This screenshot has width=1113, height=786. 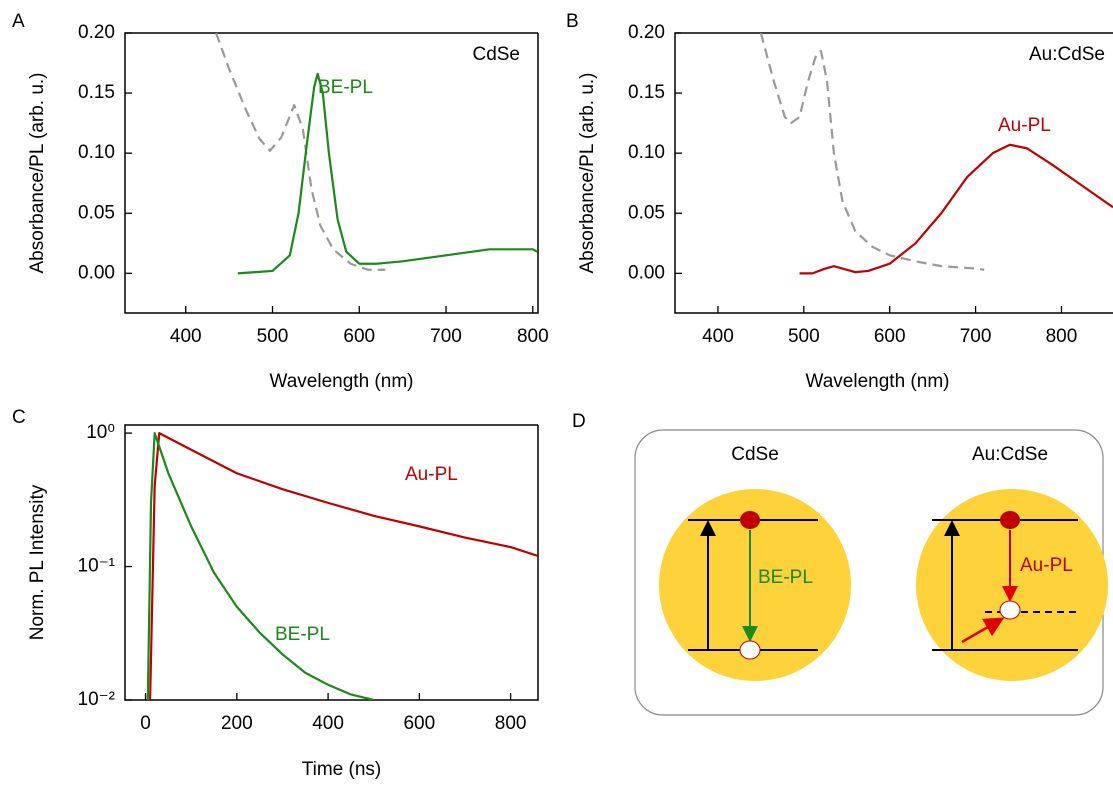 What do you see at coordinates (19, 417) in the screenshot?
I see `panel-letter: C` at bounding box center [19, 417].